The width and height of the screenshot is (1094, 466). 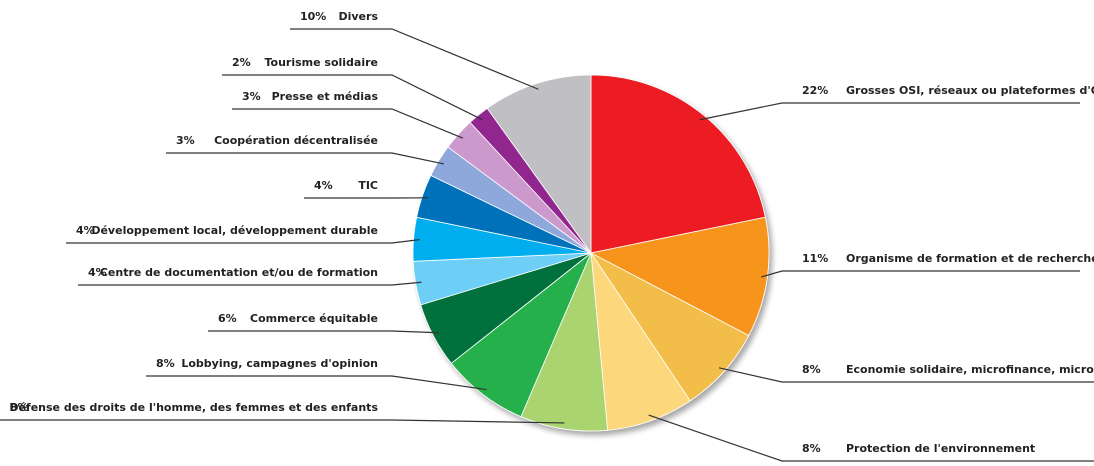 What do you see at coordinates (296, 140) in the screenshot?
I see `slice-category-label: Coopération décentralisée` at bounding box center [296, 140].